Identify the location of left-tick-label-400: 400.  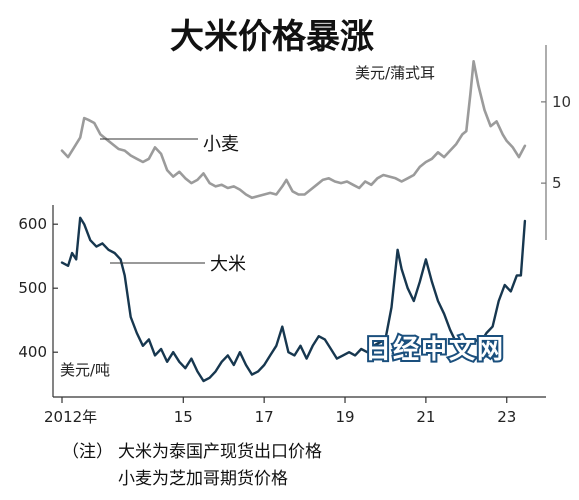
(32, 352).